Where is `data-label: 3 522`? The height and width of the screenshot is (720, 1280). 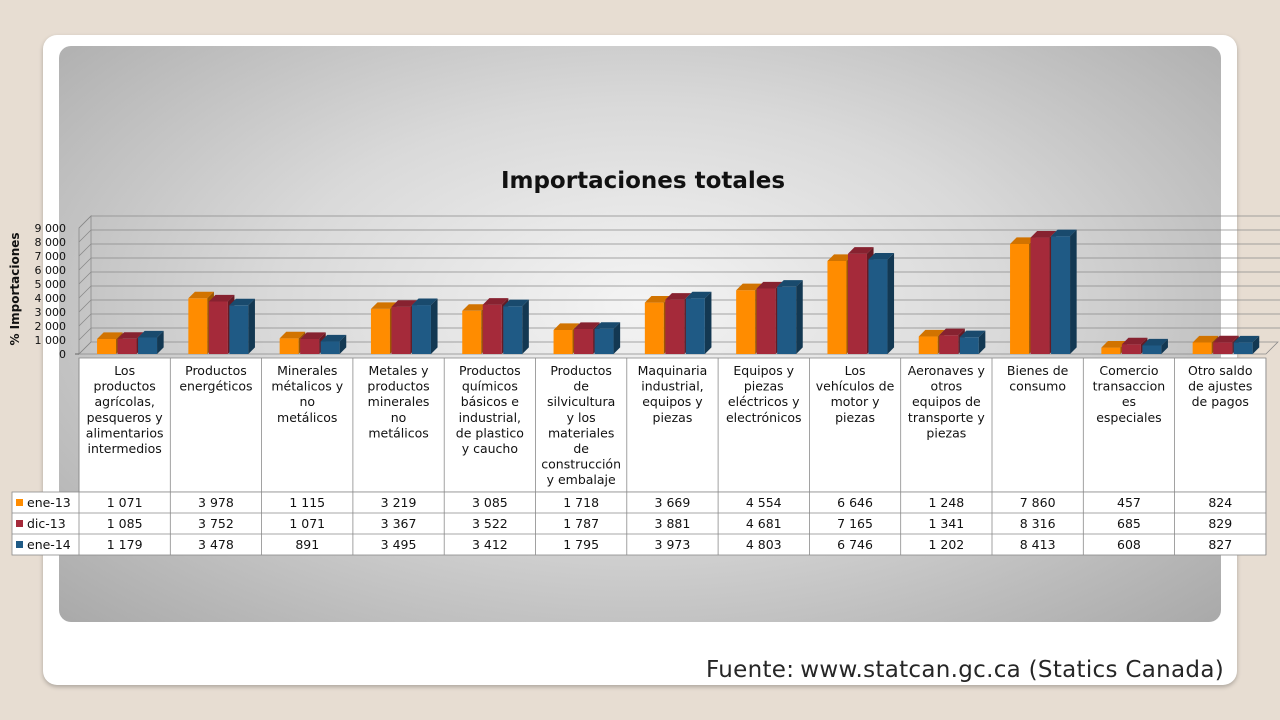
data-label: 3 522 is located at coordinates (490, 523).